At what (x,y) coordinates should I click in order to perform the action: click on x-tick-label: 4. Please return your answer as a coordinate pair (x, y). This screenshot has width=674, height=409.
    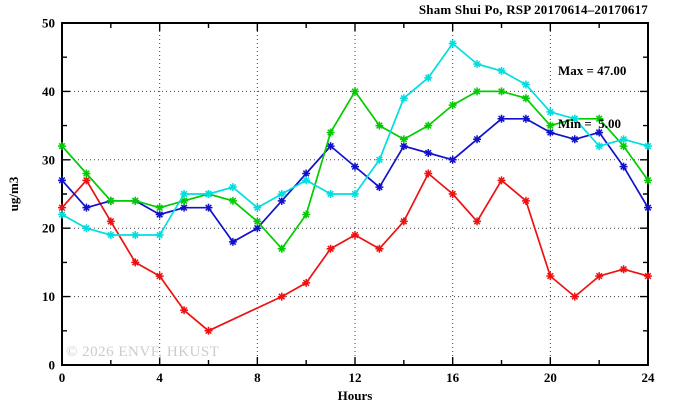
    Looking at the image, I should click on (159, 377).